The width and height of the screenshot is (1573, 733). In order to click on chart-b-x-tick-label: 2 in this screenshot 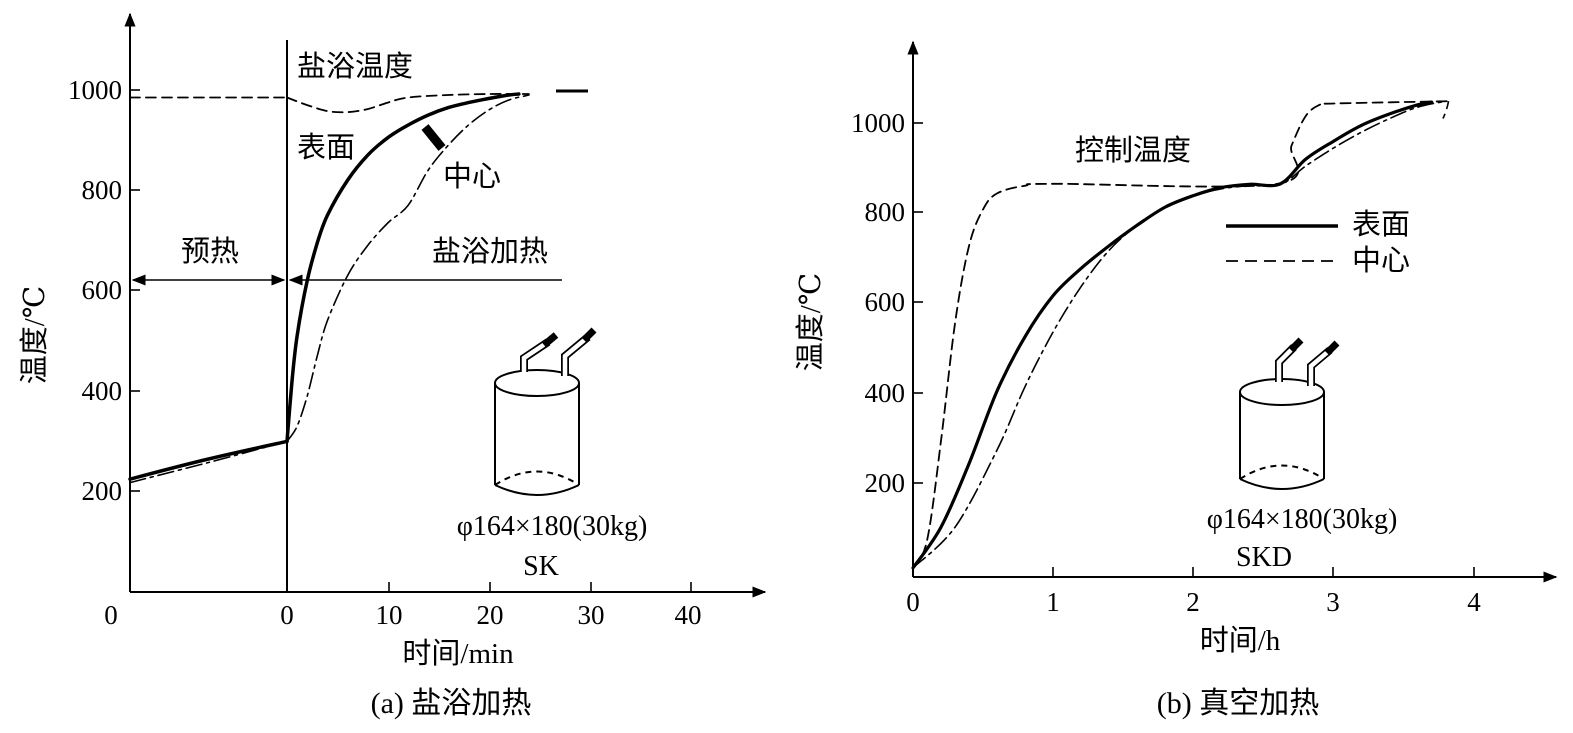, I will do `click(1193, 602)`.